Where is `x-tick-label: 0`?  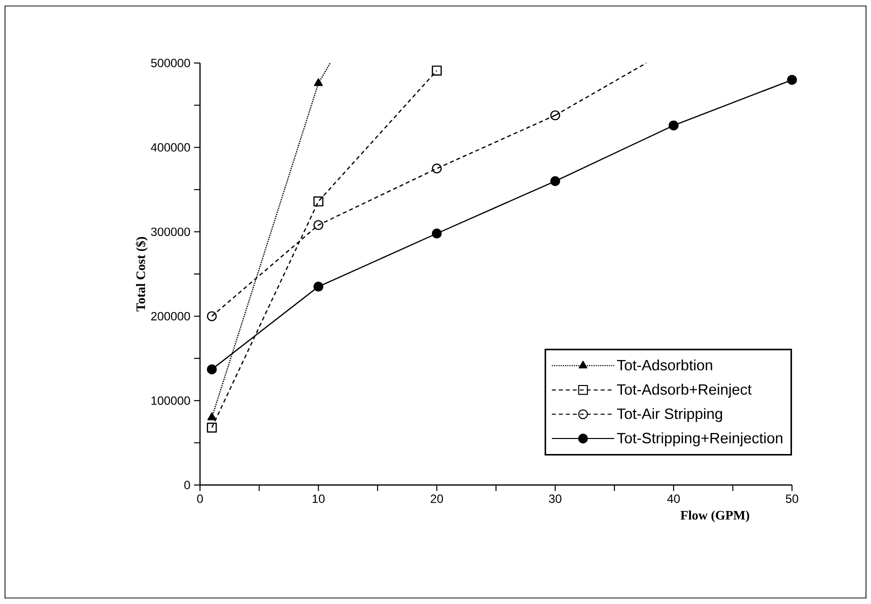 x-tick-label: 0 is located at coordinates (200, 498).